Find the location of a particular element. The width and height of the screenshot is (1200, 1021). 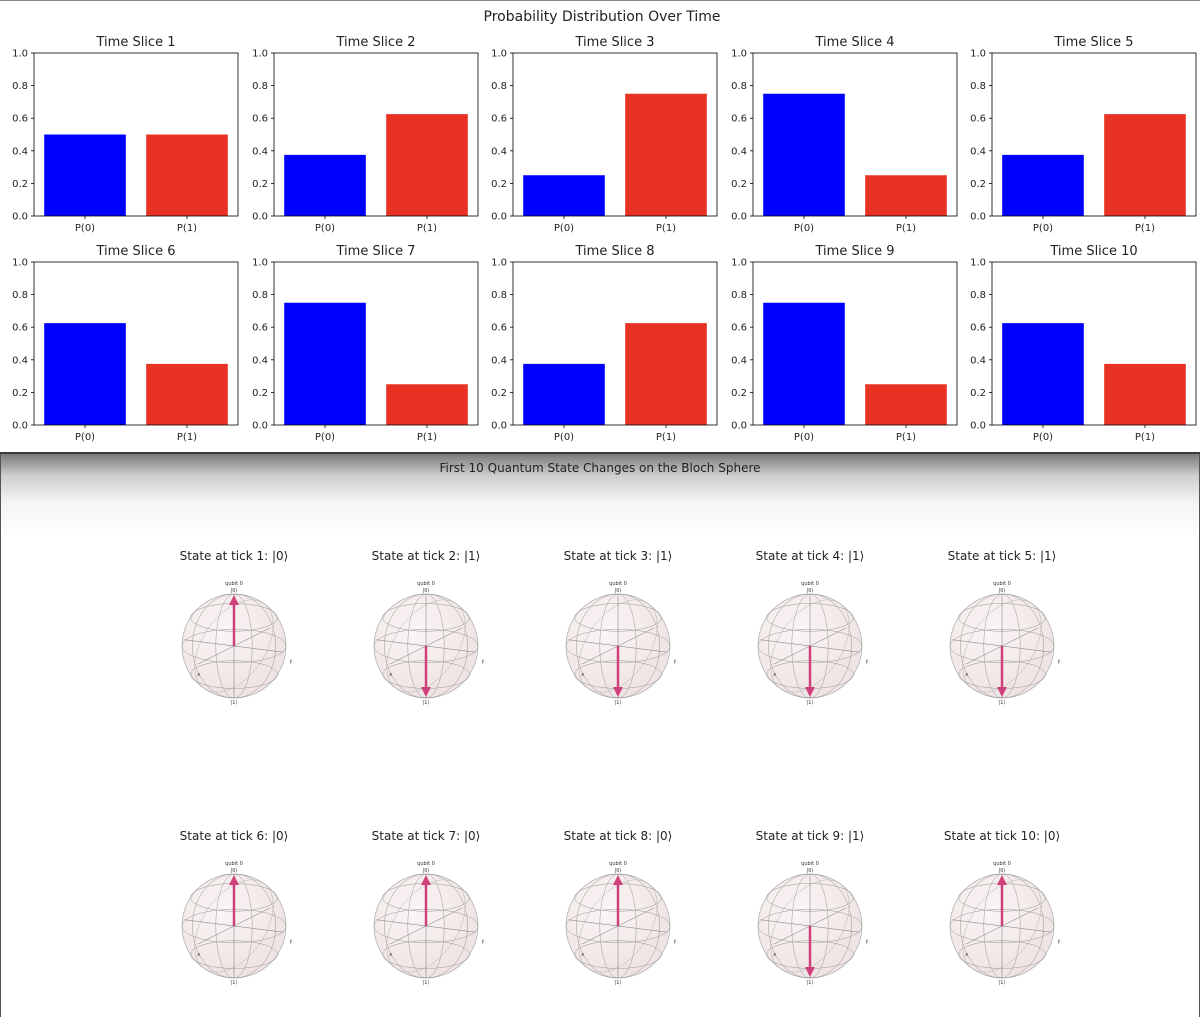

bloch-sphere-title: State at tick 3: |1⟩ is located at coordinates (618, 556).